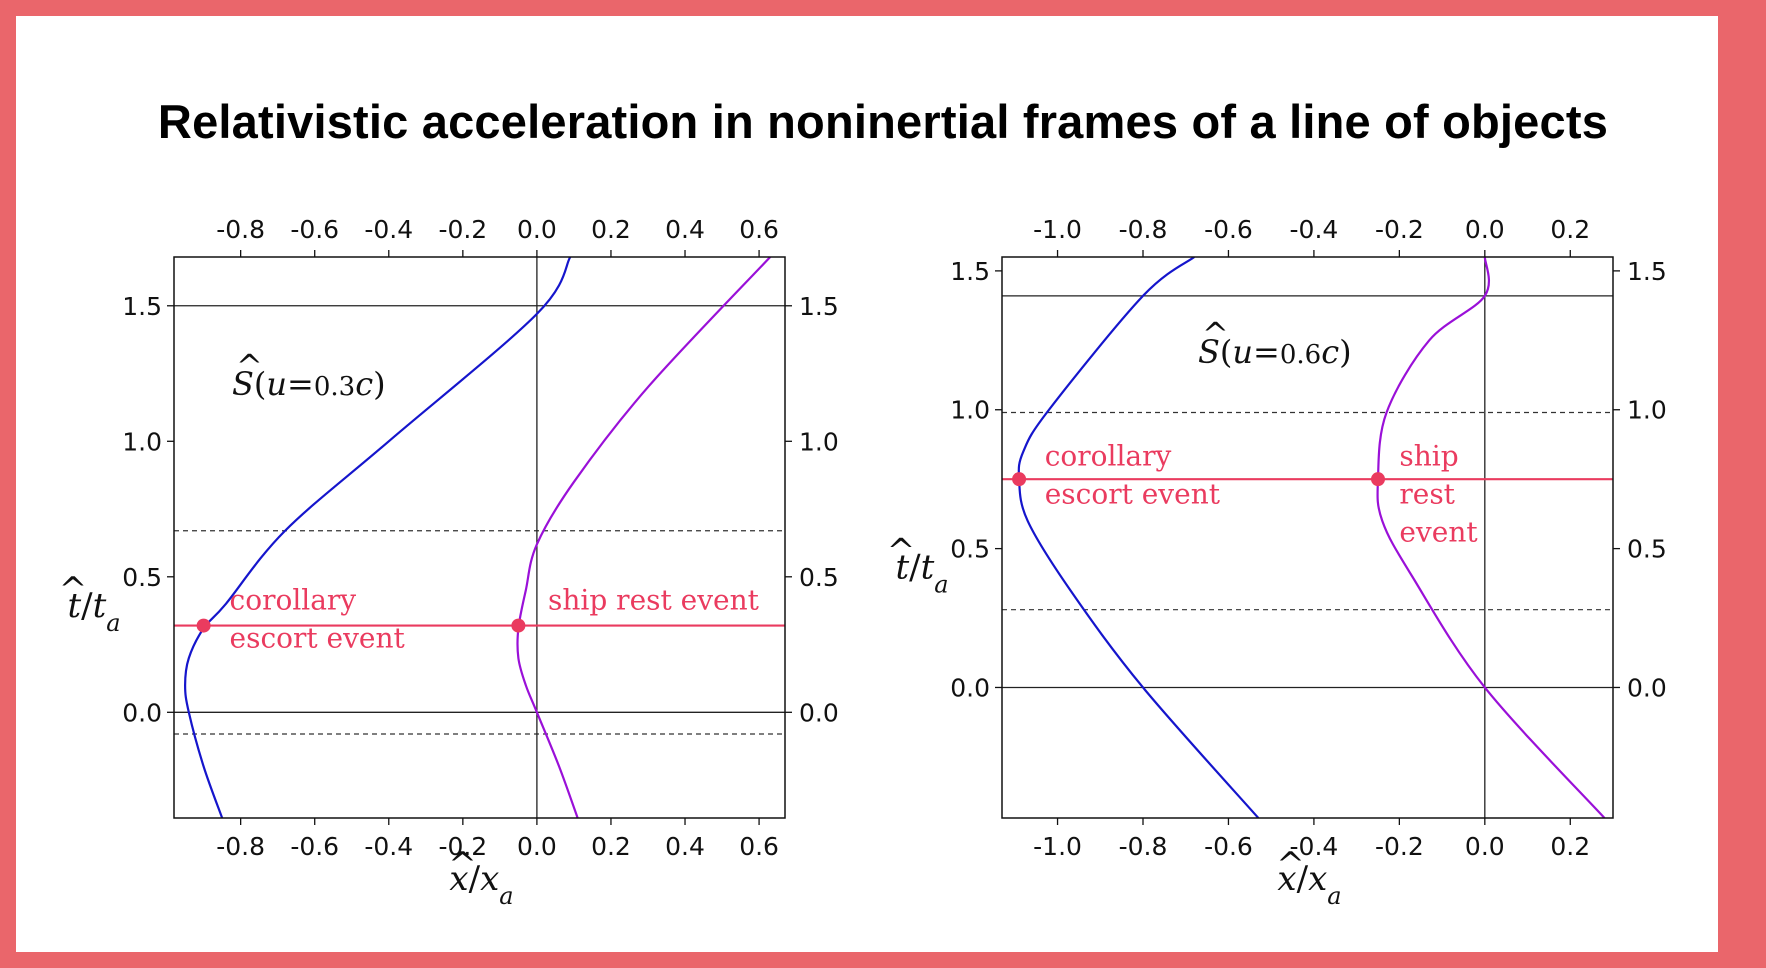 The height and width of the screenshot is (968, 1766). I want to click on frame-label: S(u=0.6c), so click(1275, 352).